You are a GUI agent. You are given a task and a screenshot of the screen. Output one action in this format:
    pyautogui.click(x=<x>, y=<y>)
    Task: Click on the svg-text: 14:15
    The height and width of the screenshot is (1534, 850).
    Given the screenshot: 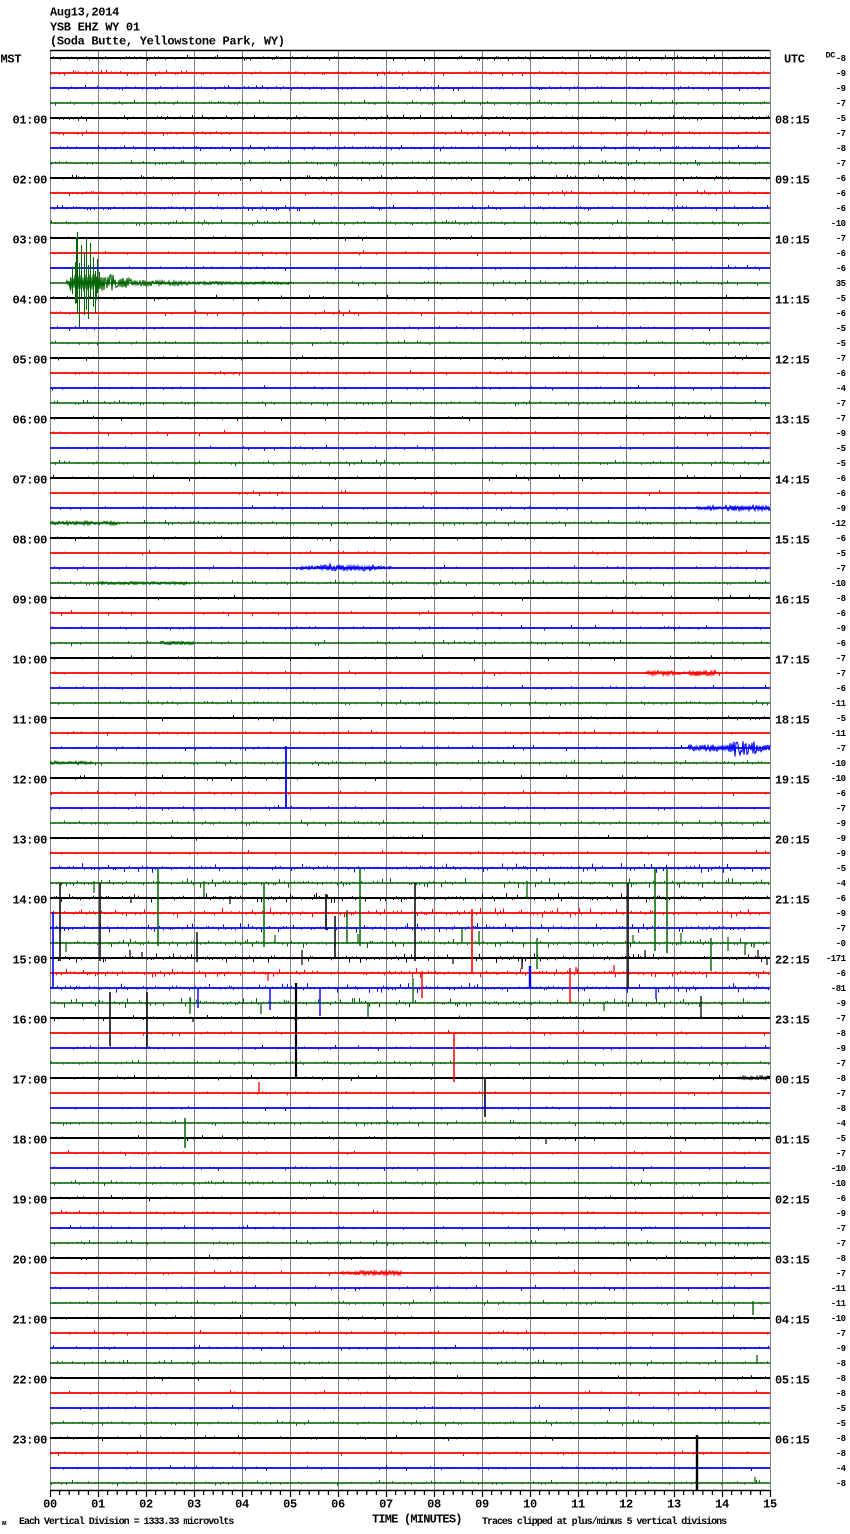 What is the action you would take?
    pyautogui.click(x=792, y=481)
    